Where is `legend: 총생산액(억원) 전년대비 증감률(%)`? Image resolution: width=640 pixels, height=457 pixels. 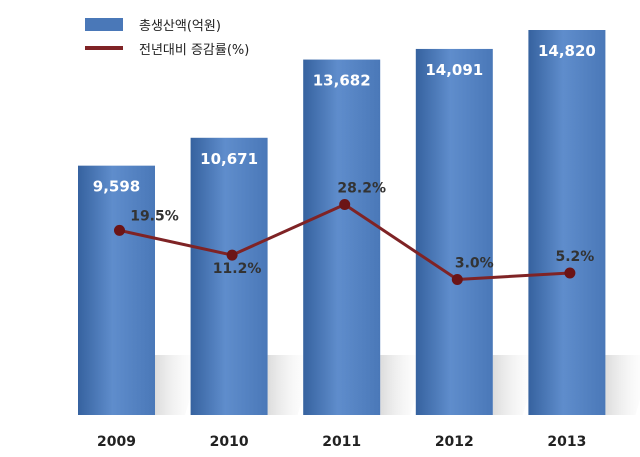 legend: 총생산액(억원) 전년대비 증감률(%) is located at coordinates (167, 36).